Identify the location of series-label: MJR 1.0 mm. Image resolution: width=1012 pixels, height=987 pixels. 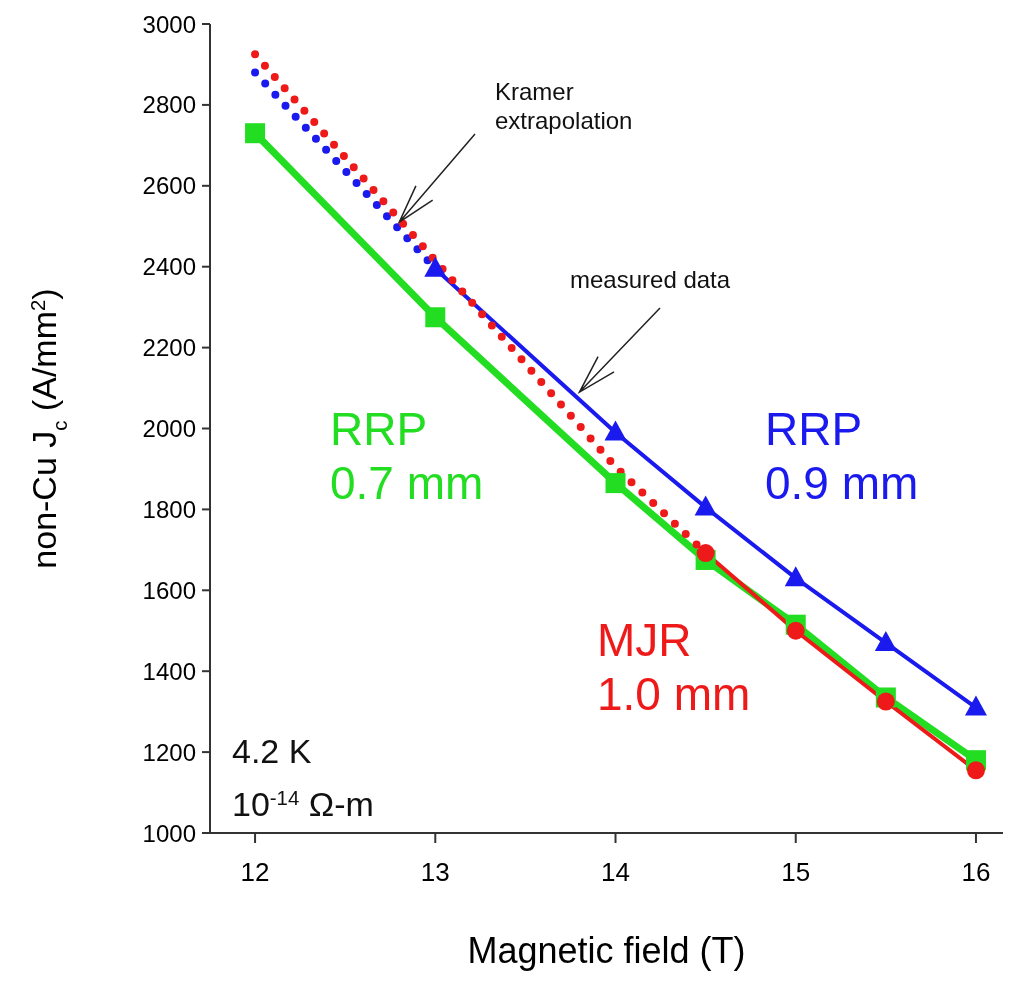
(674, 667).